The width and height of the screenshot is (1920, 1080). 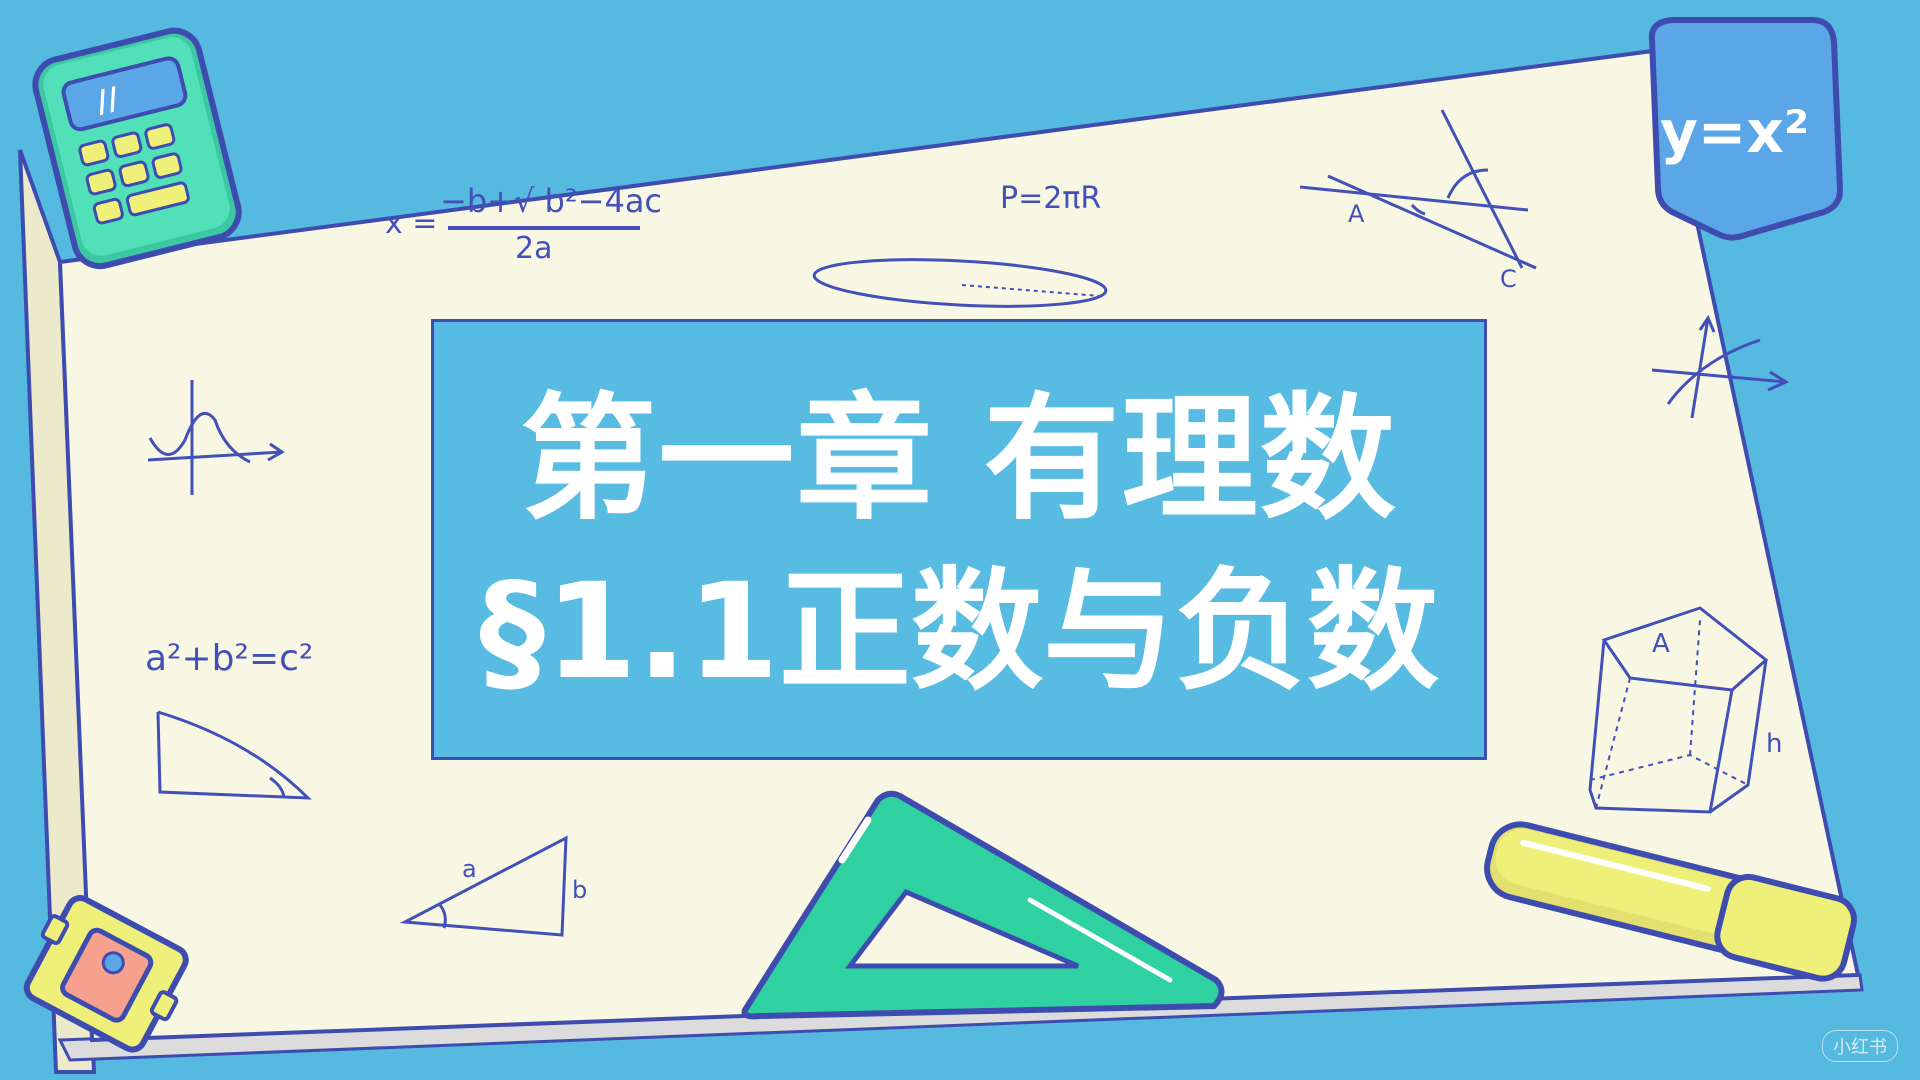 What do you see at coordinates (483, 886) in the screenshot?
I see `labeled-triangle-sketch` at bounding box center [483, 886].